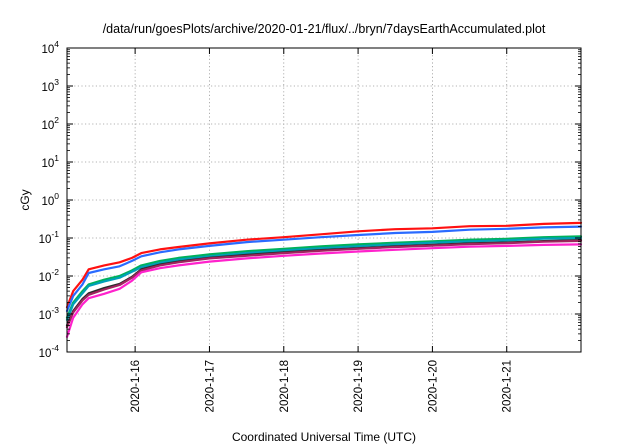  I want to click on y-tick-exponent: -4, so click(55, 348).